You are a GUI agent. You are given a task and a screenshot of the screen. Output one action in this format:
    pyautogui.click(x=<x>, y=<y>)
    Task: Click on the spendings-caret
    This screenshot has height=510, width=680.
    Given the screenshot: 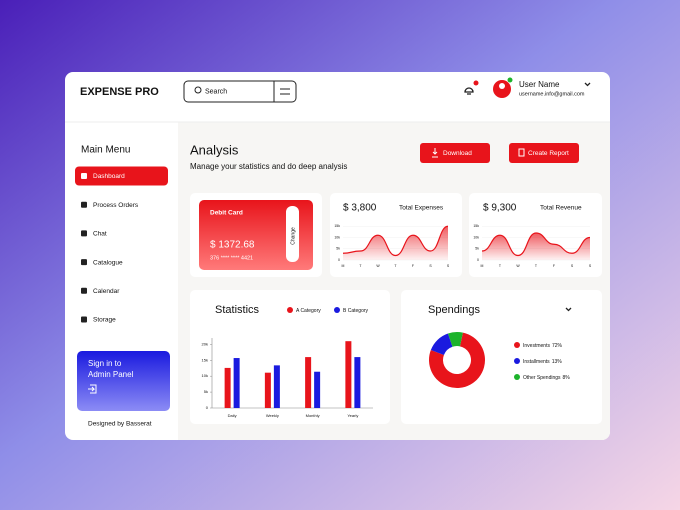 What is the action you would take?
    pyautogui.click(x=568, y=309)
    